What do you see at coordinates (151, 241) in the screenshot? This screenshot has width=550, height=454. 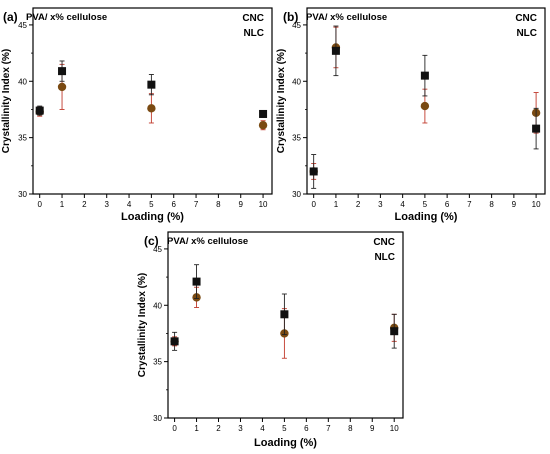 I see `panel-label: (c)` at bounding box center [151, 241].